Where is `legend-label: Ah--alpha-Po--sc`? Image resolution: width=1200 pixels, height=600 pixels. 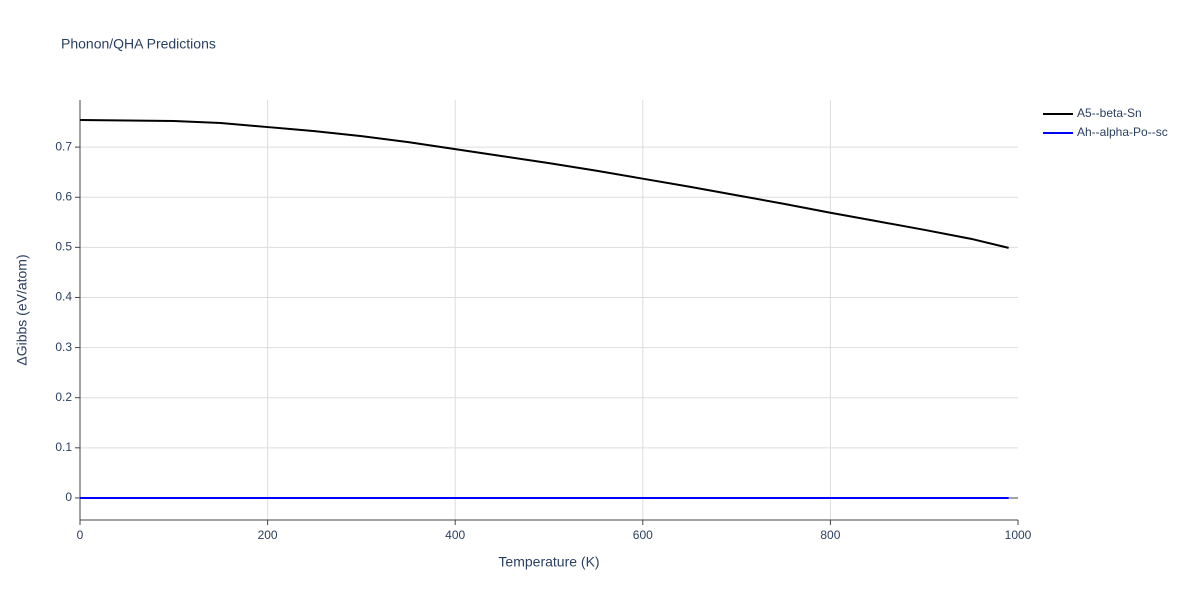 legend-label: Ah--alpha-Po--sc is located at coordinates (1122, 132).